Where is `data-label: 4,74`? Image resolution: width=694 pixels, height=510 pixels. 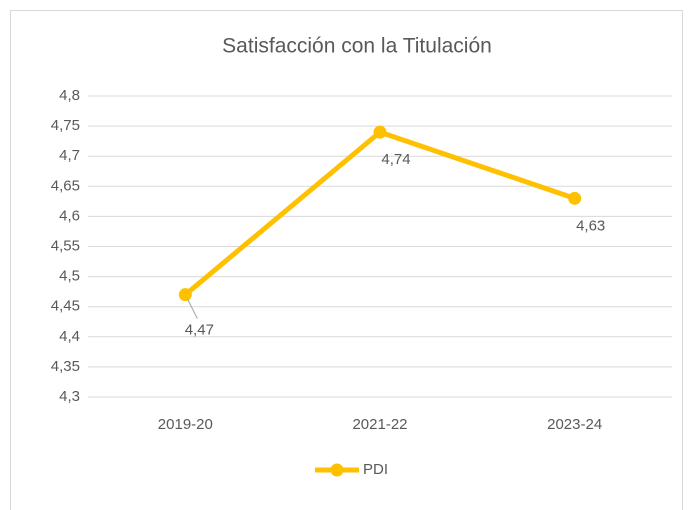
data-label: 4,74 is located at coordinates (395, 159).